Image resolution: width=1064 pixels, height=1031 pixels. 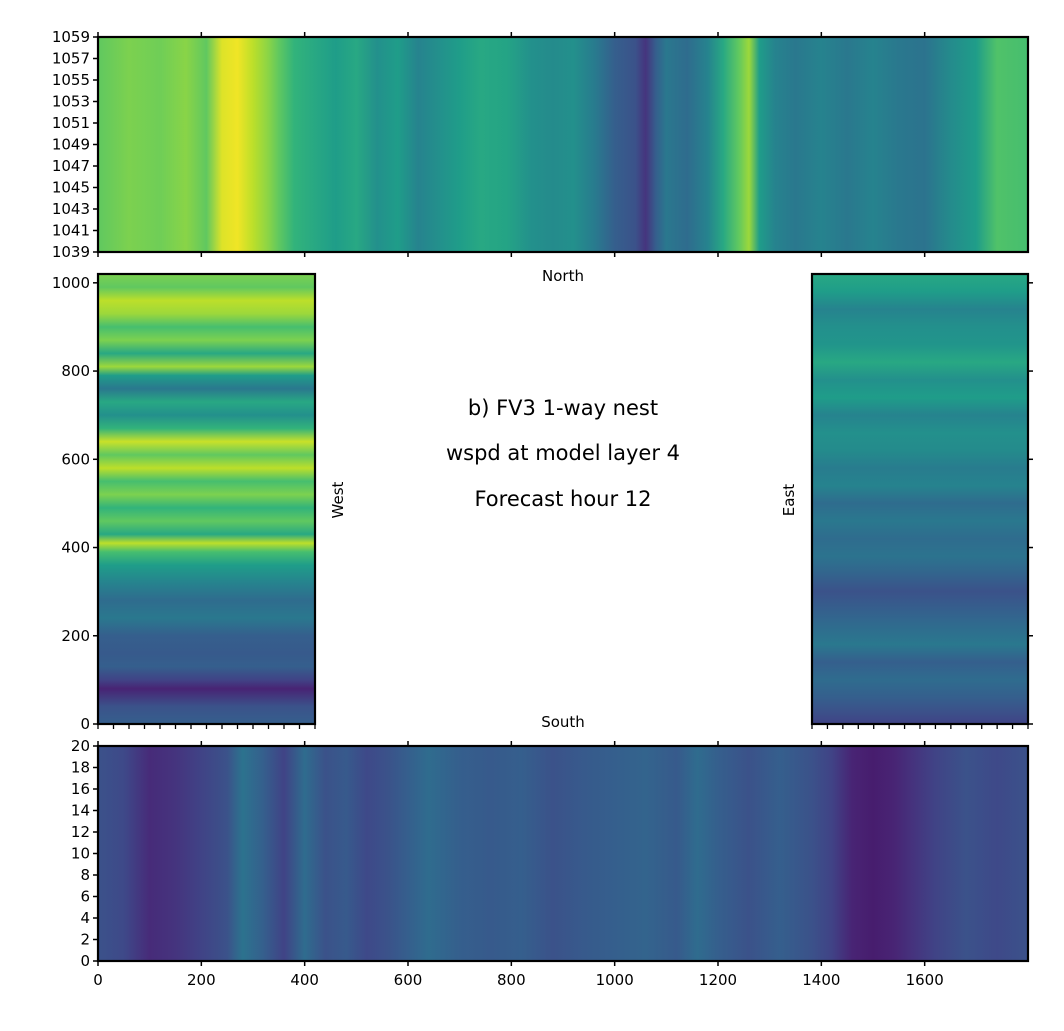 I want to click on south-x-tick-label: 0, so click(x=98, y=980).